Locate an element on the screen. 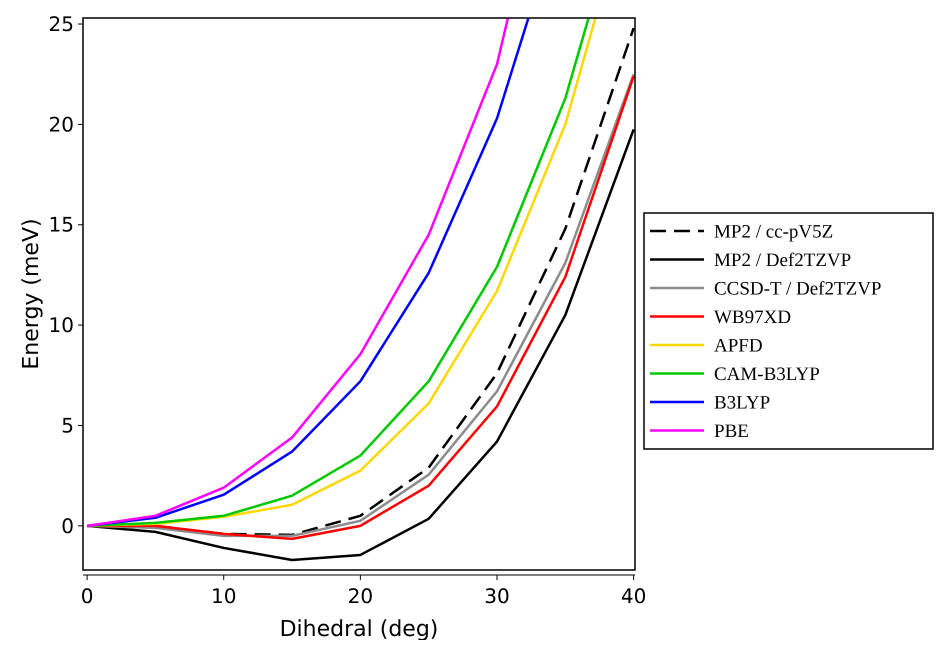 This screenshot has height=650, width=943. legend-label: PBE is located at coordinates (731, 431).